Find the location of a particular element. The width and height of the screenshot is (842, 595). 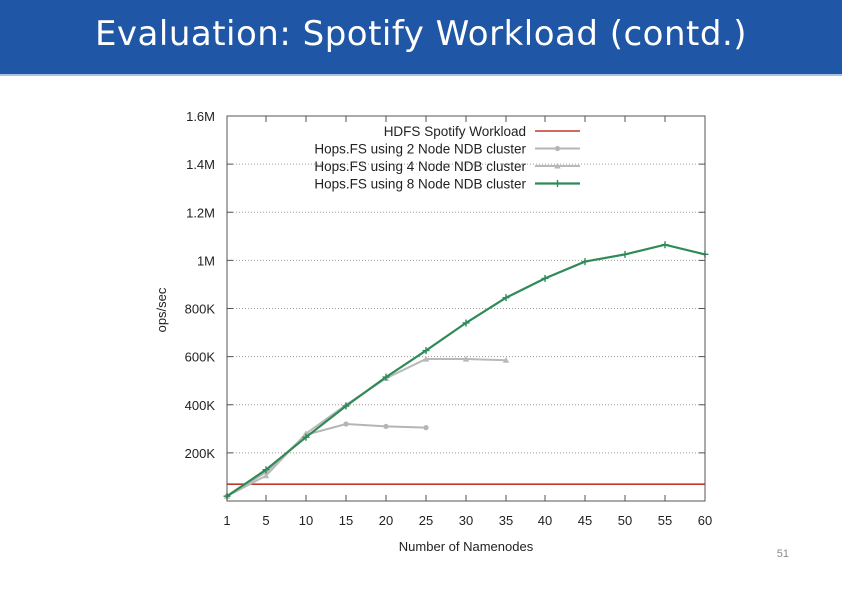

slide-title: Evaluation: Spotify Workload (contd.) is located at coordinates (421, 34).